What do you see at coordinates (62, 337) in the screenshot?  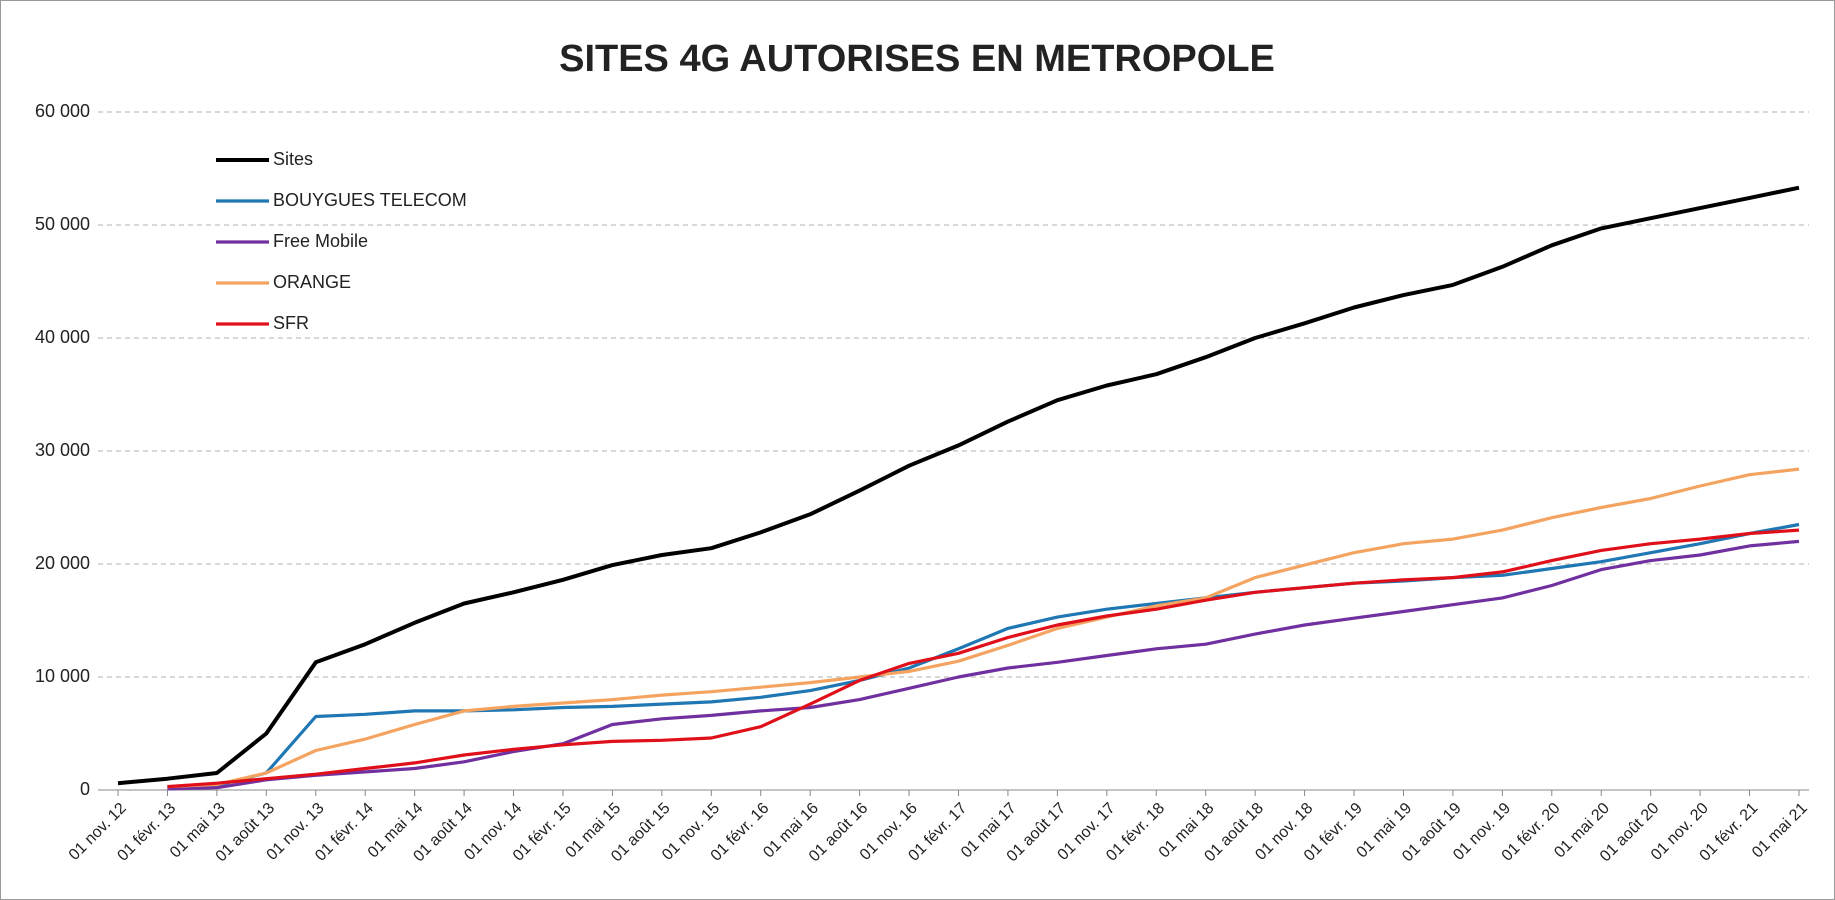 I see `y-tick-label: 40 000` at bounding box center [62, 337].